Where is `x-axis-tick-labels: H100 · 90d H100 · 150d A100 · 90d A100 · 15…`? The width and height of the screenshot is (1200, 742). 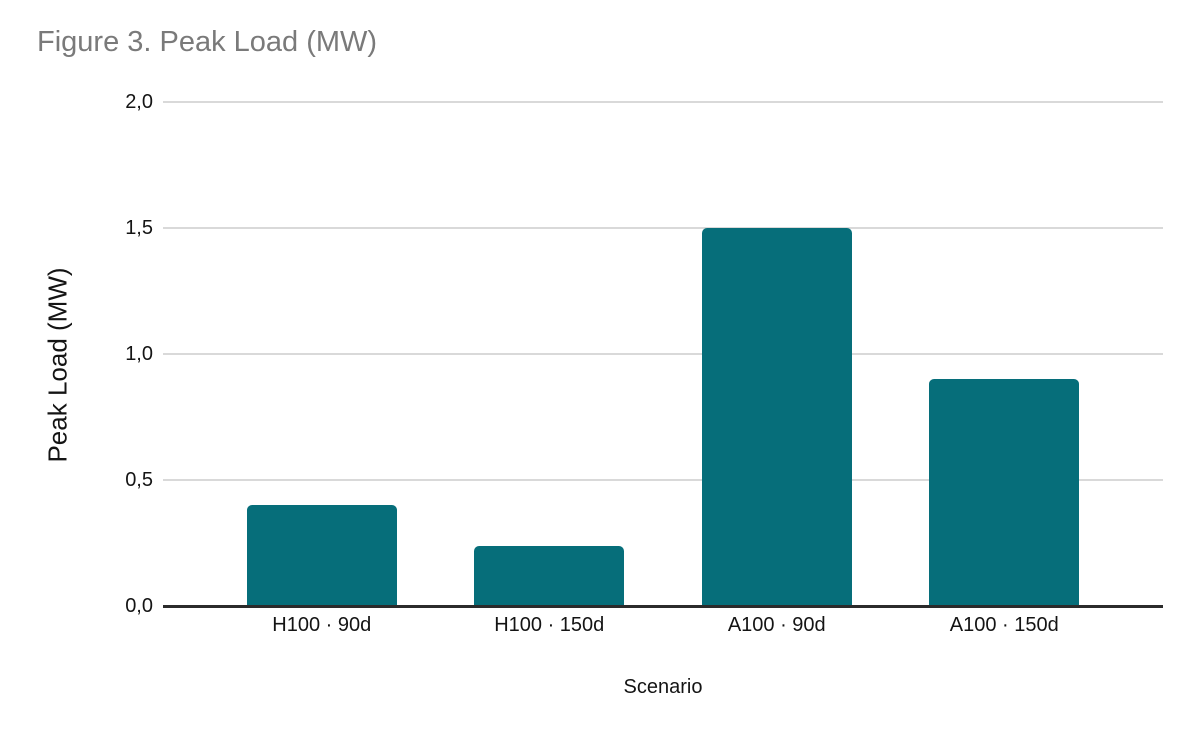 x-axis-tick-labels: H100 · 90d H100 · 150d A100 · 90d A100 · 15… is located at coordinates (663, 625).